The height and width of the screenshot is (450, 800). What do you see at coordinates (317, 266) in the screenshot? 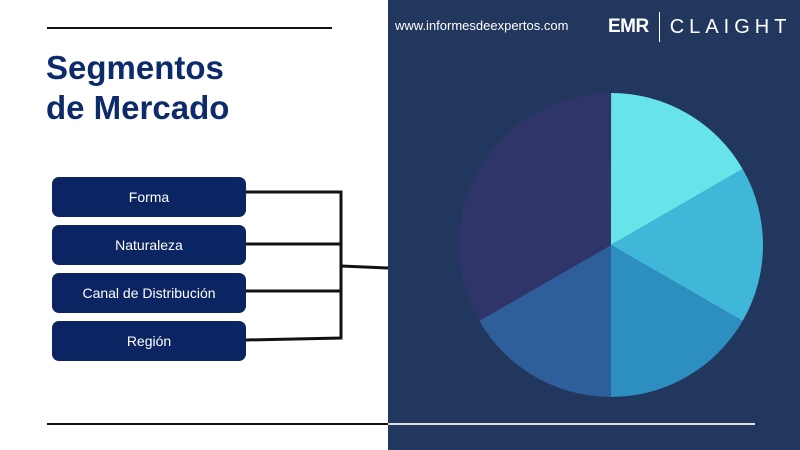
I see `bracket-connector` at bounding box center [317, 266].